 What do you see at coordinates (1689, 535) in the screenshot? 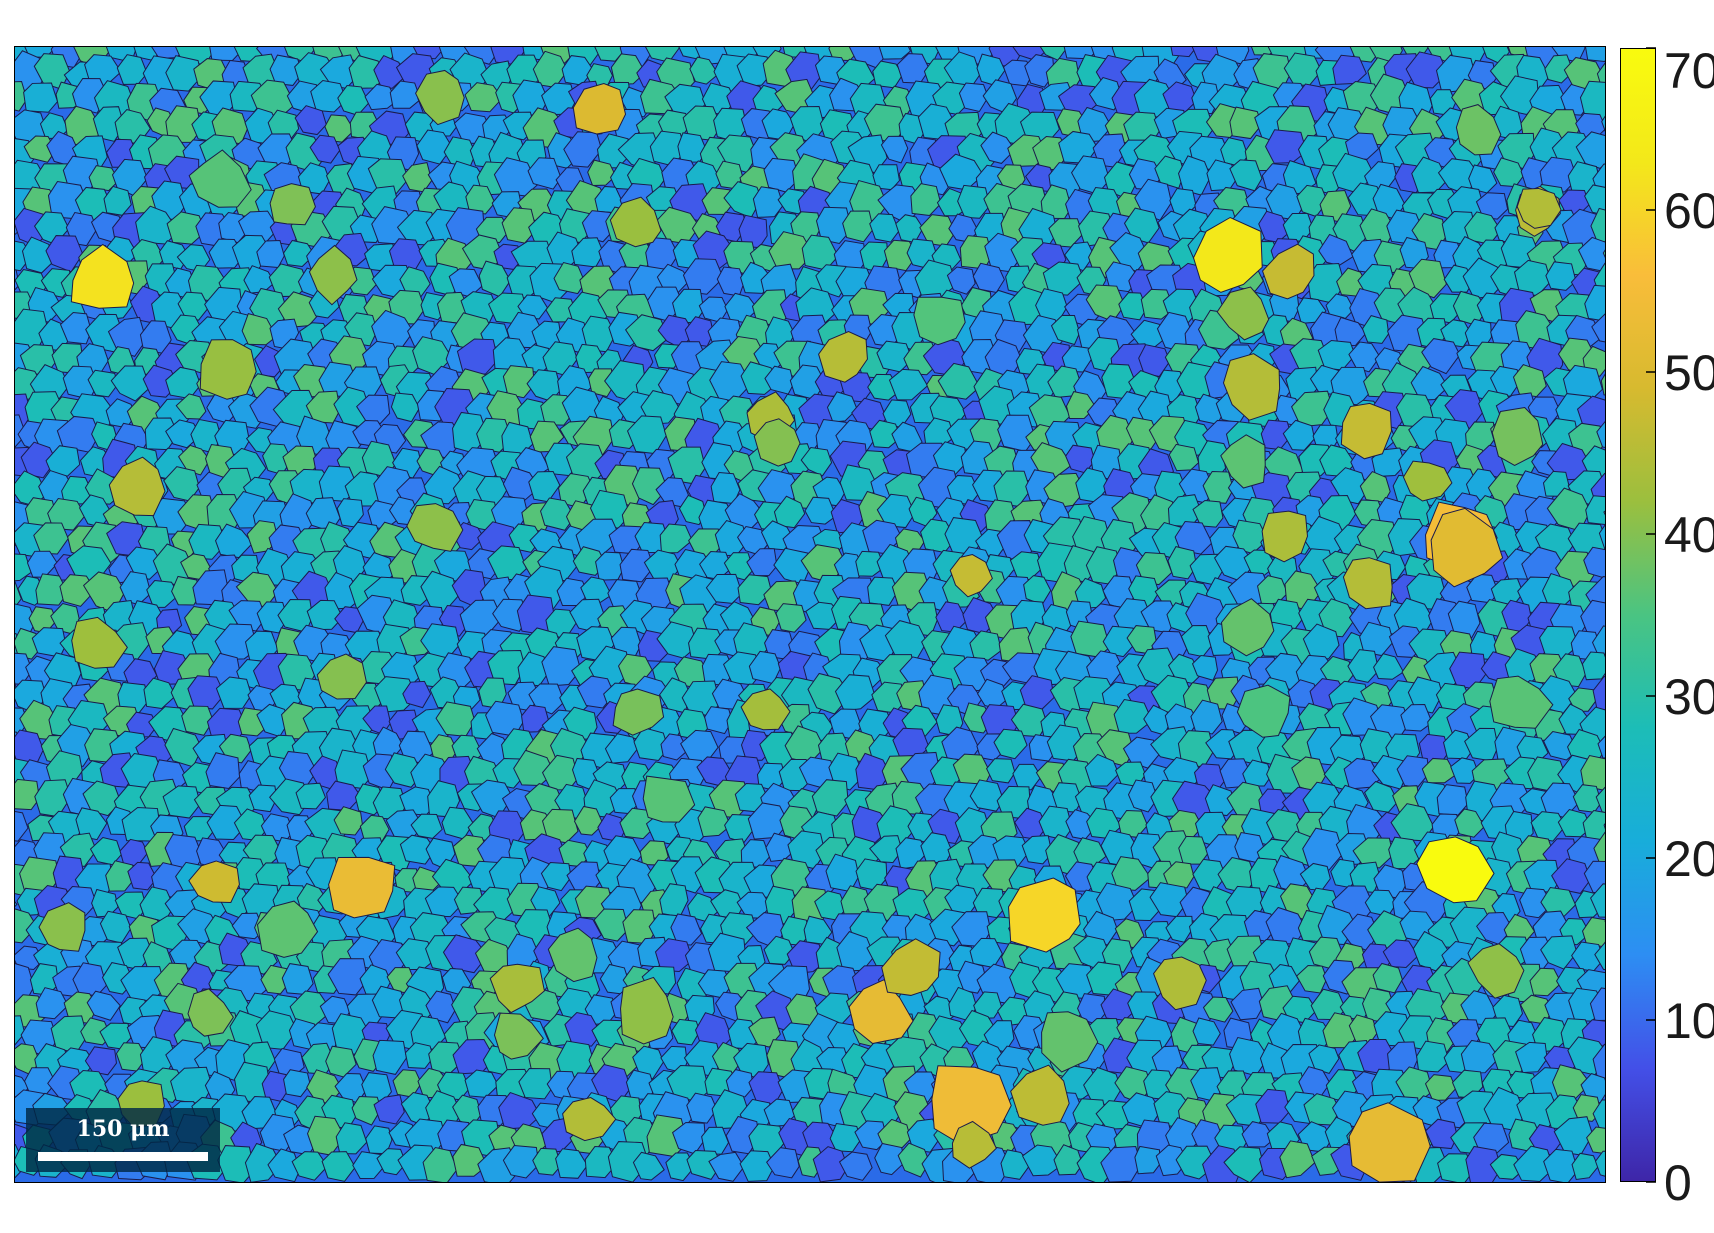
I see `colorbar-tick-label: 40` at bounding box center [1689, 535].